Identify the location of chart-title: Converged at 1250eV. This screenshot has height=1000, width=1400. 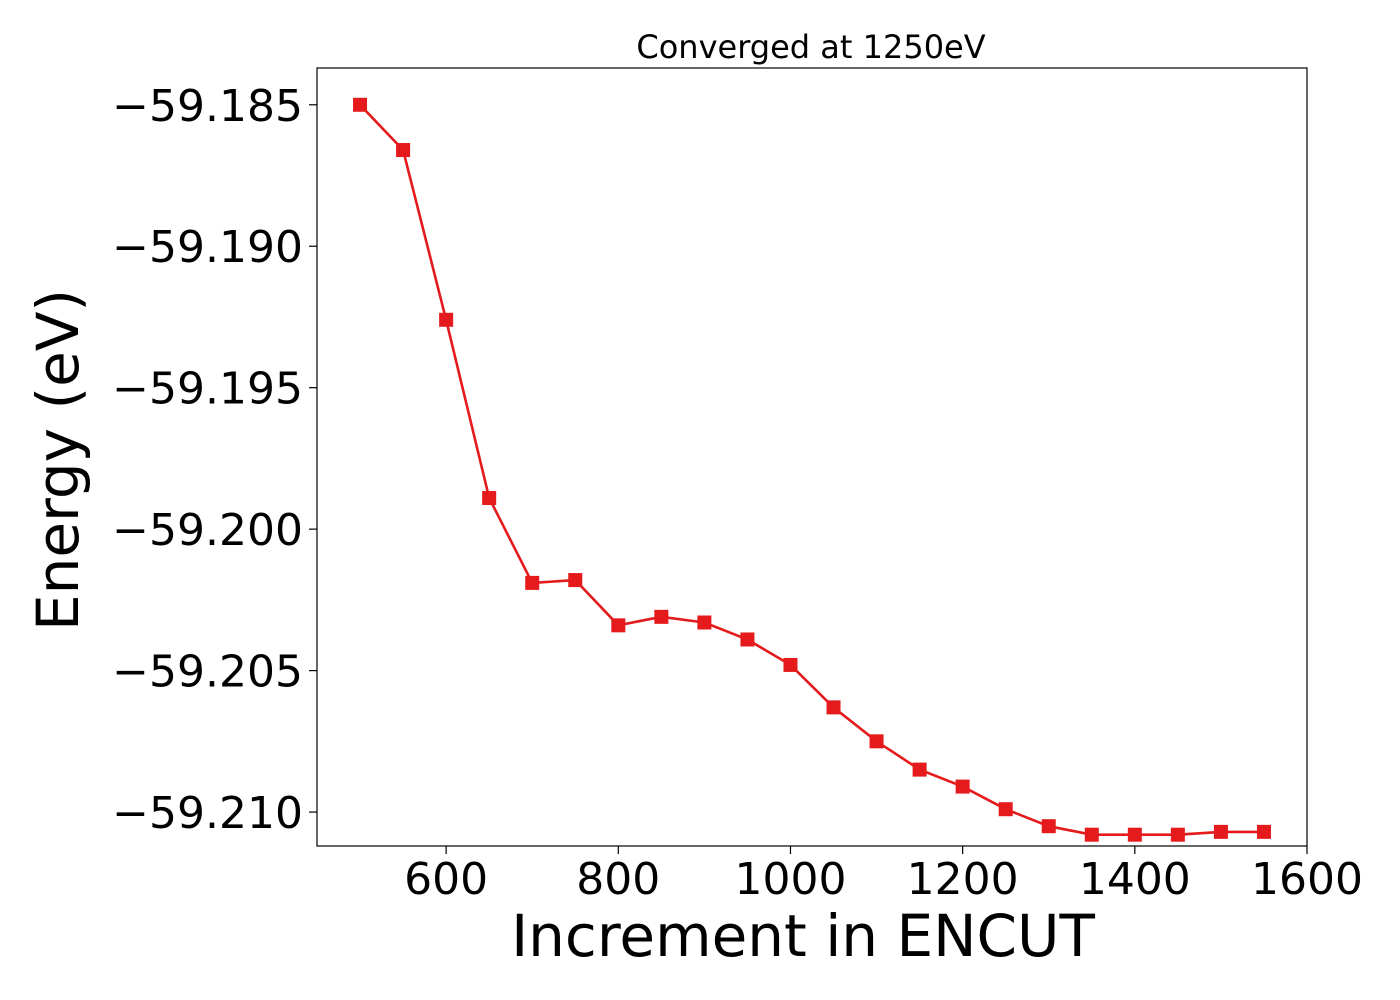
(810, 47).